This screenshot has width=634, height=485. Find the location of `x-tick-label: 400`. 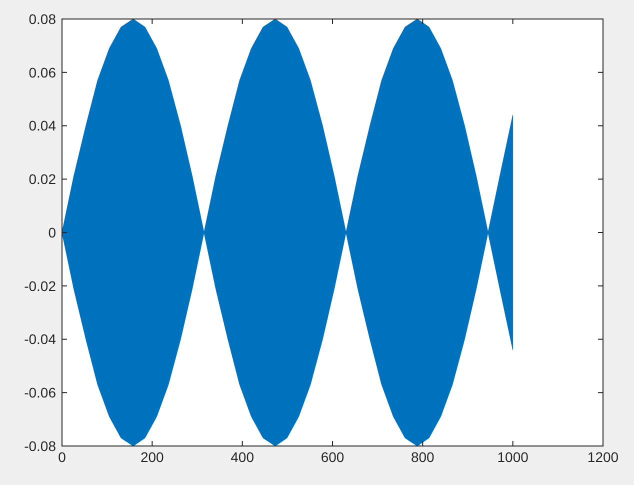

x-tick-label: 400 is located at coordinates (242, 457).